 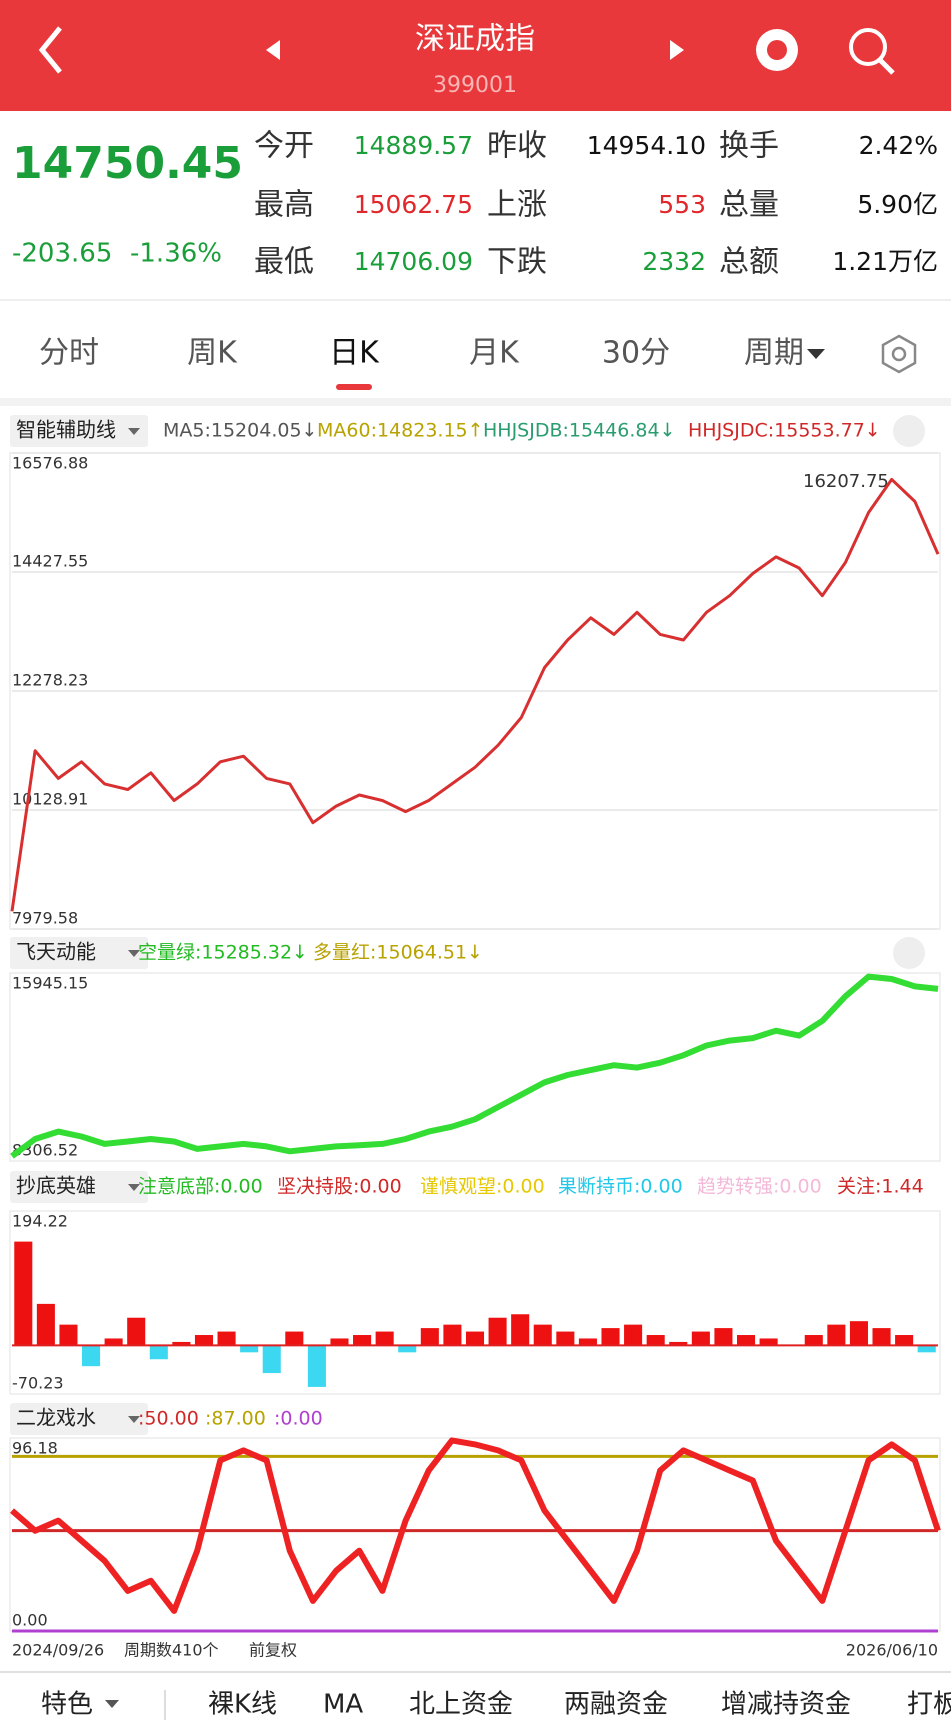 I want to click on legend-item: 坚决持股:0.00, so click(x=339, y=1187).